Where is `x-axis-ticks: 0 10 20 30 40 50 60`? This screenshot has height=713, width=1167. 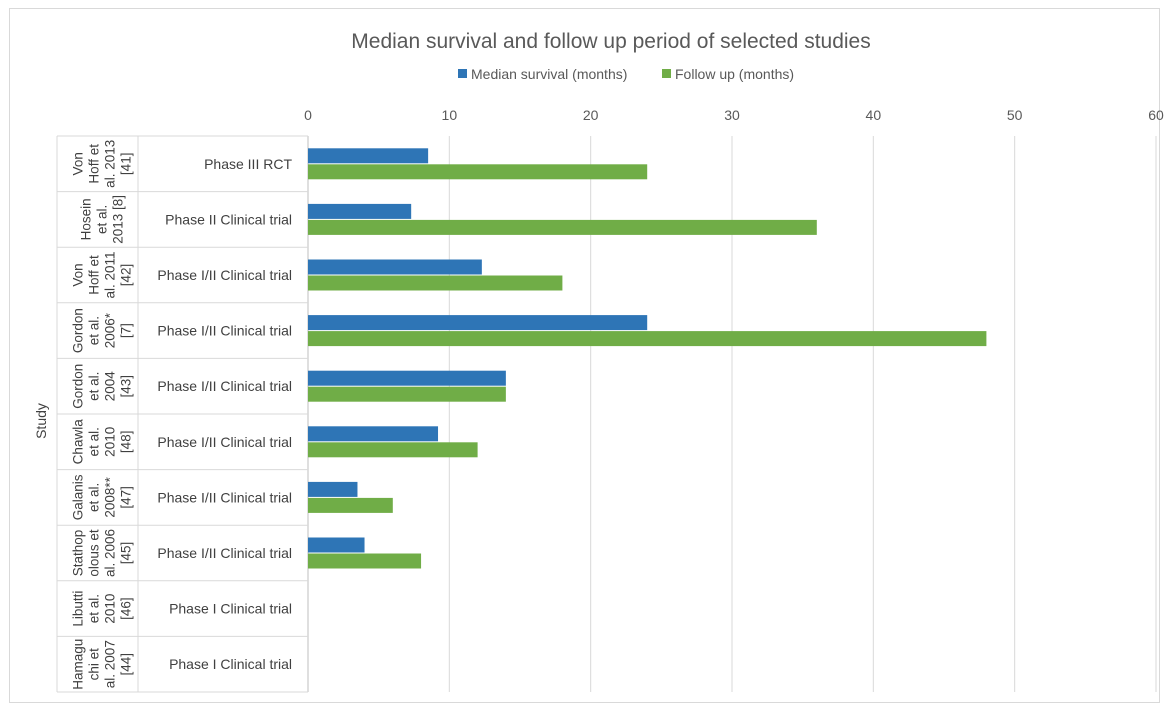
x-axis-ticks: 0 10 20 30 40 50 60 is located at coordinates (734, 115).